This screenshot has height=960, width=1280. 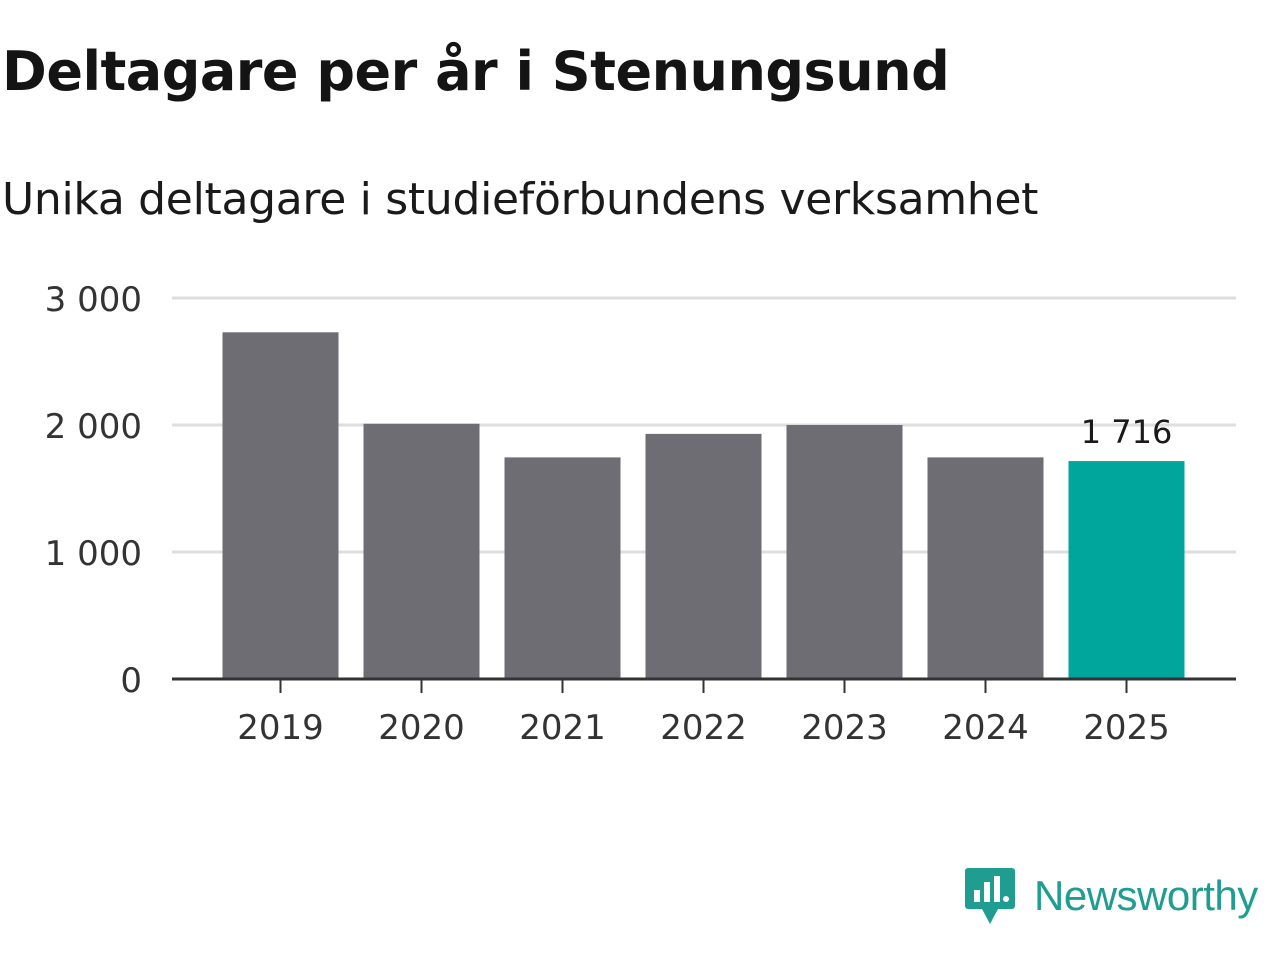 I want to click on bar-2023, so click(x=844, y=552).